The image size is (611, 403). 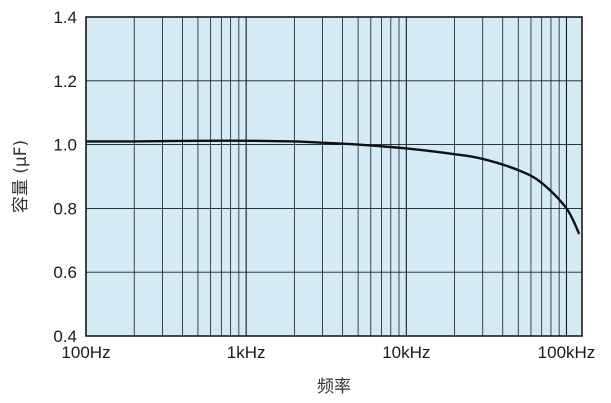 I want to click on x-tick-label: 1kHz, so click(x=246, y=352).